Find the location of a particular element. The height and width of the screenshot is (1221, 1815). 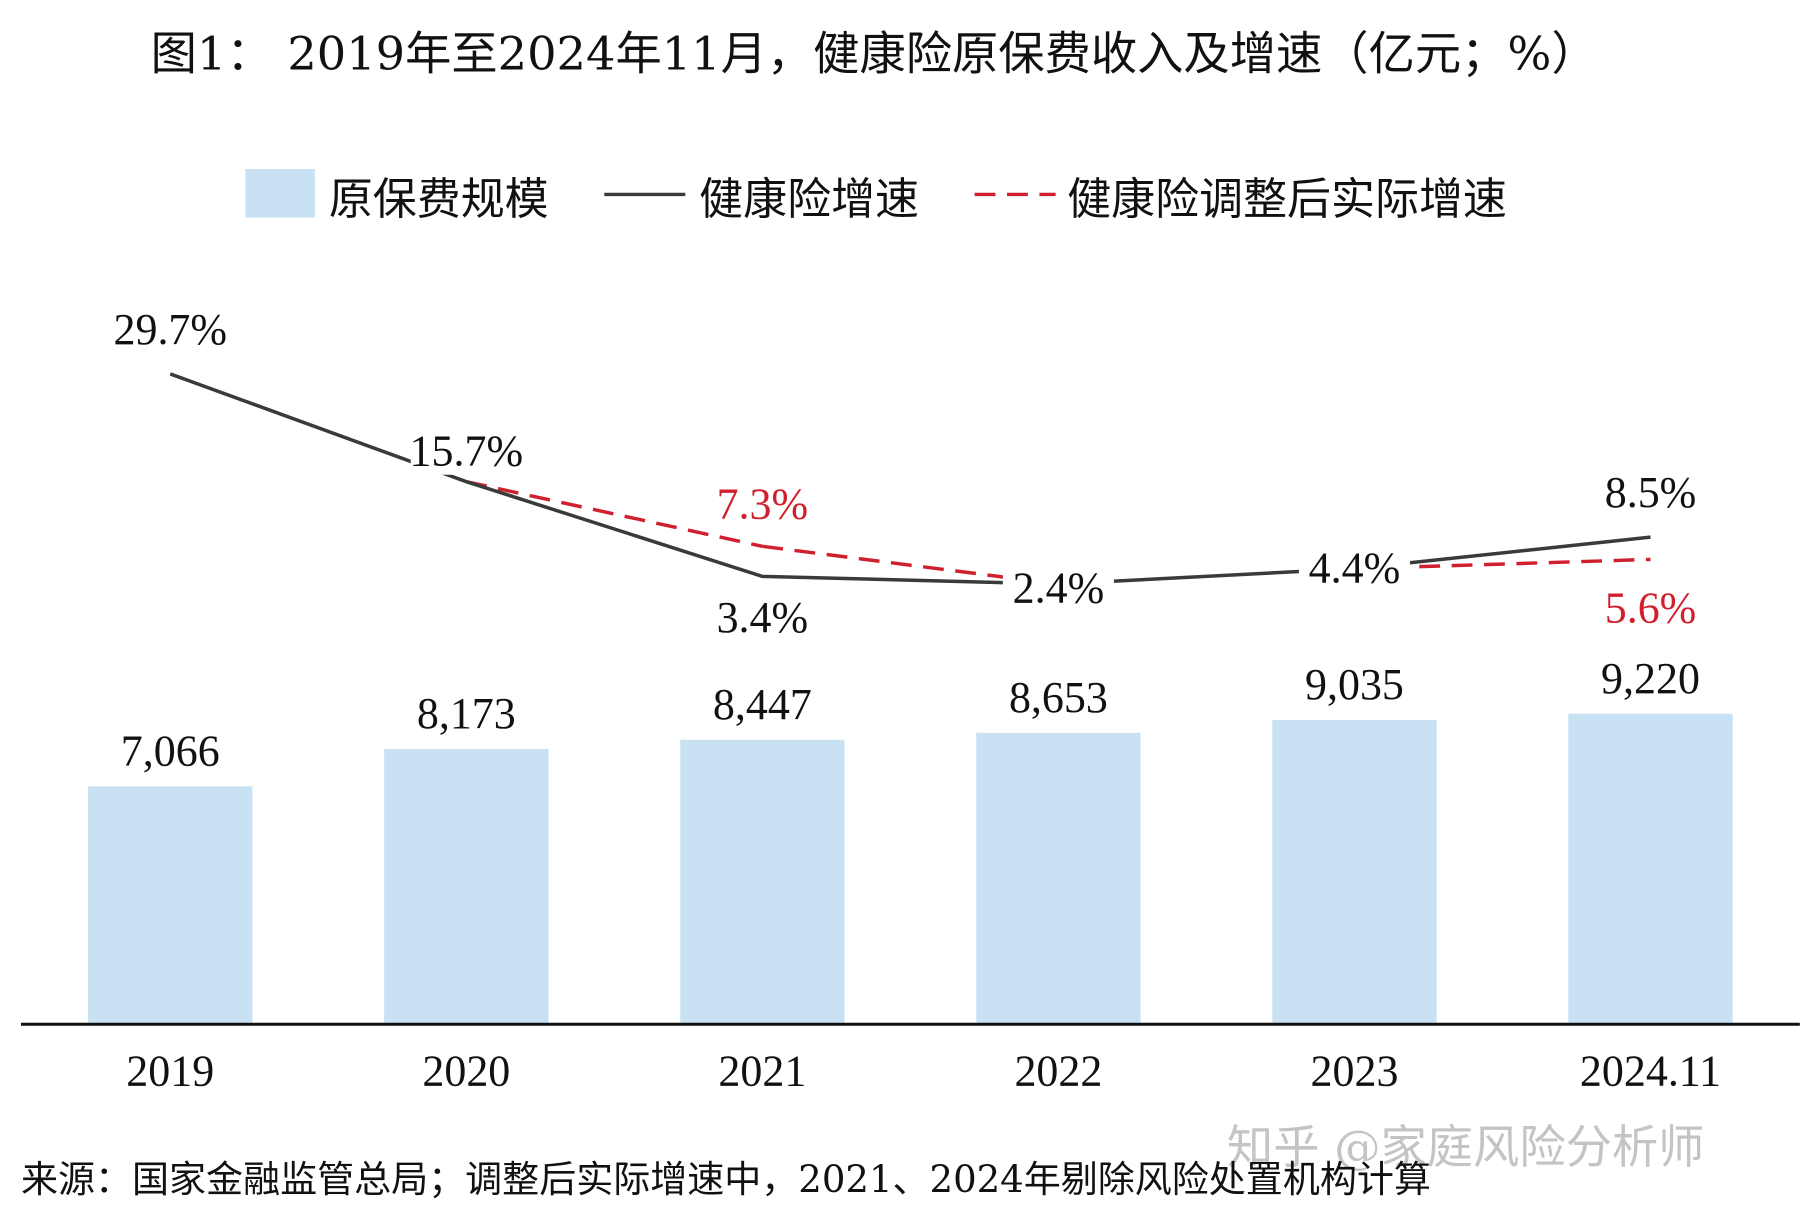

growth-label: 15.7% is located at coordinates (467, 450).